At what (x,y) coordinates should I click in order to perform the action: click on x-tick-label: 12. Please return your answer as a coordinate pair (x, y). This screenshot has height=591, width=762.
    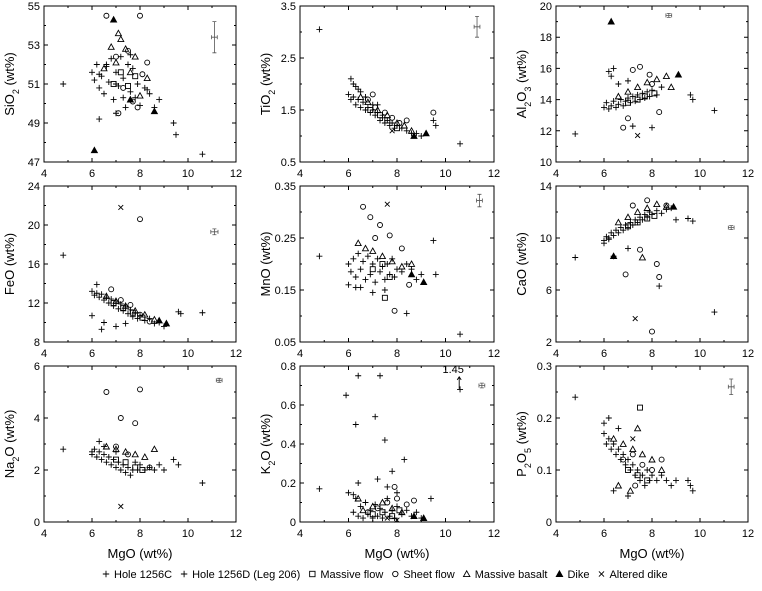
    Looking at the image, I should click on (236, 534).